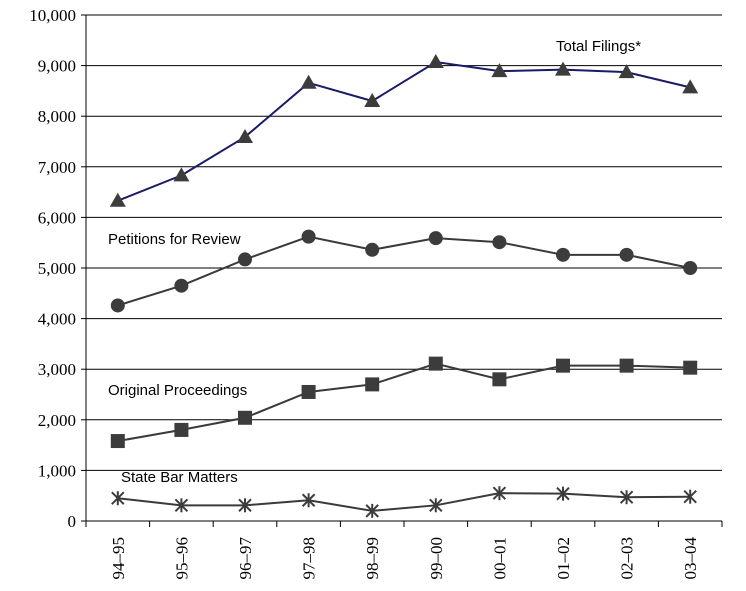  What do you see at coordinates (309, 558) in the screenshot?
I see `x-tick-label: 97–98` at bounding box center [309, 558].